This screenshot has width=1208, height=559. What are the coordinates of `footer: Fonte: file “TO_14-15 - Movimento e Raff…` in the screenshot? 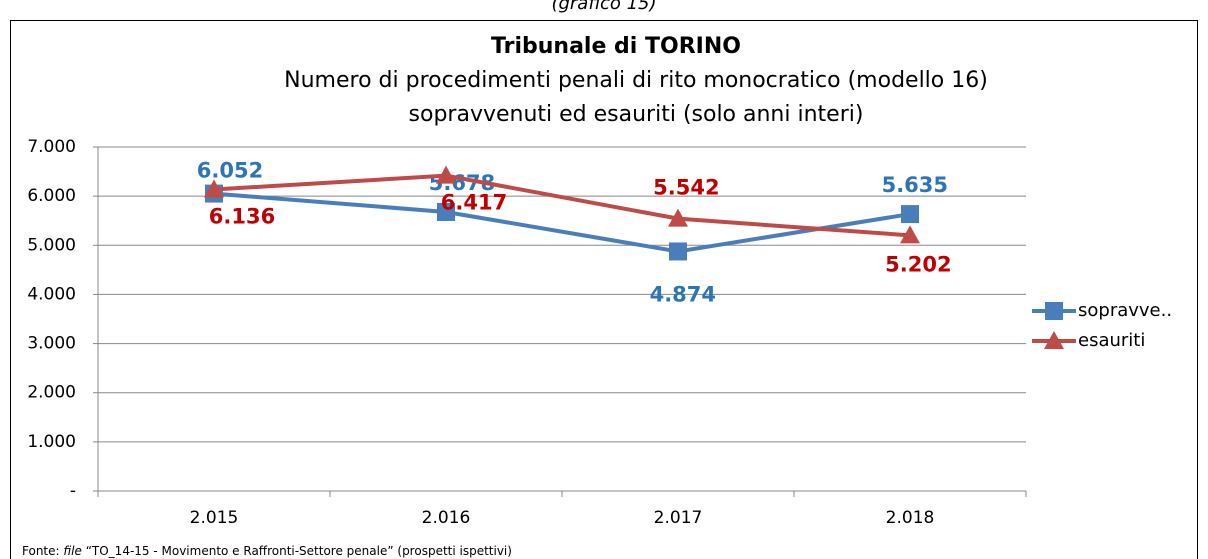 It's located at (267, 551).